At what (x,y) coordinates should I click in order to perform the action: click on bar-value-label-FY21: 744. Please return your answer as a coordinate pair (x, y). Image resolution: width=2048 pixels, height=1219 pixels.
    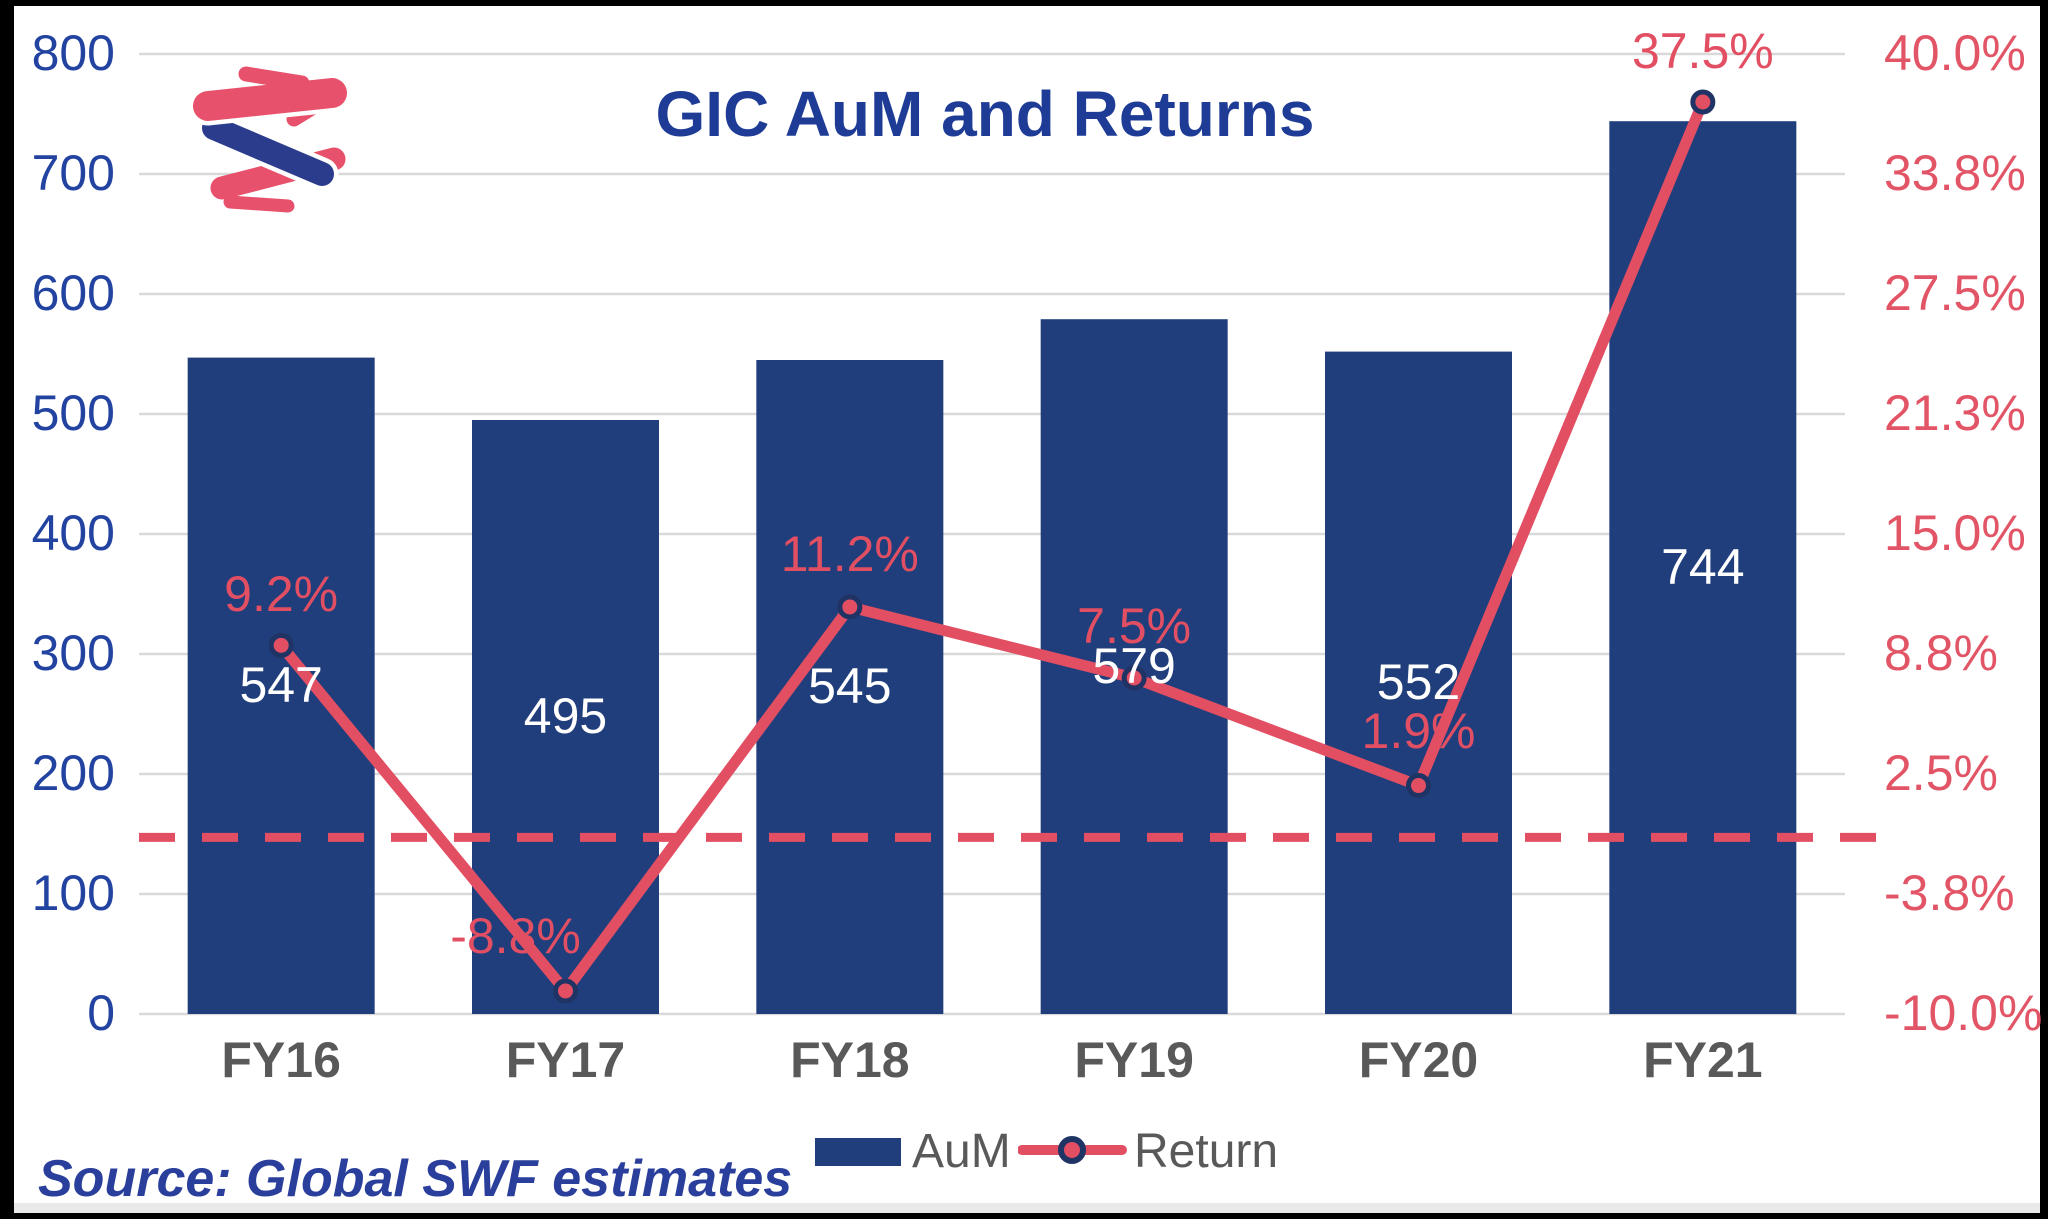
    Looking at the image, I should click on (1703, 566).